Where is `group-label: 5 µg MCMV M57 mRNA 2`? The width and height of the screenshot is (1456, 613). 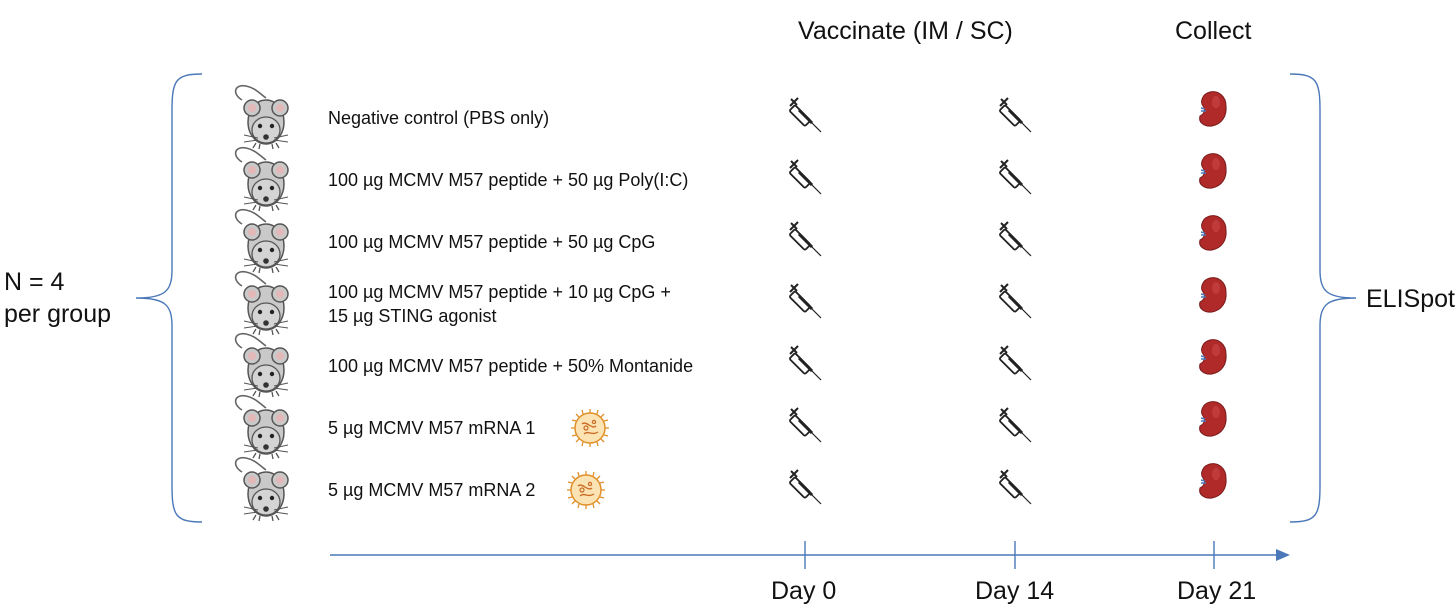 group-label: 5 µg MCMV M57 mRNA 2 is located at coordinates (431, 490).